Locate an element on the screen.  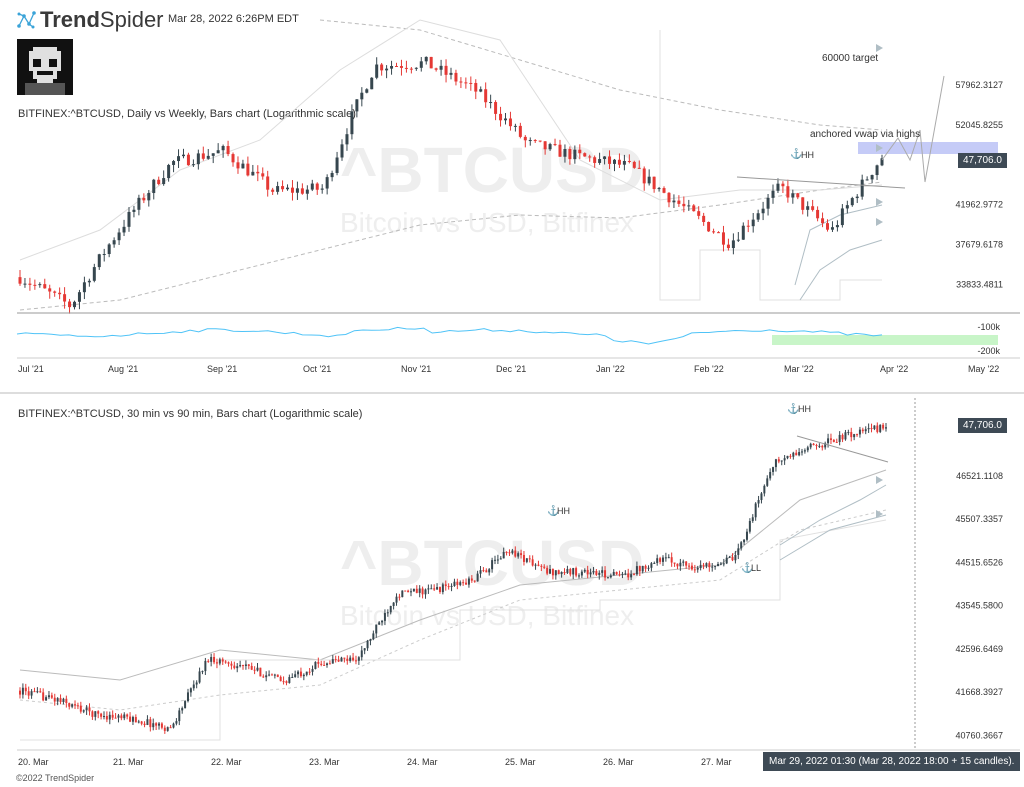
timestamp: Mar 28, 2022 6:26PM EDT is located at coordinates (233, 19).